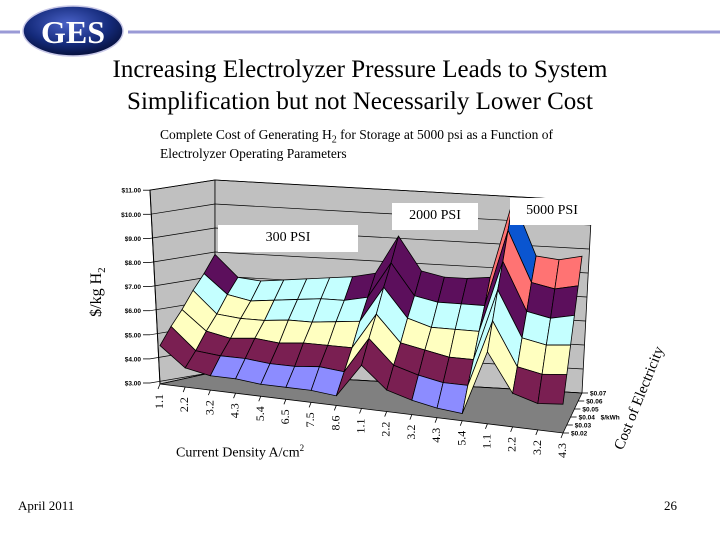 This screenshot has width=720, height=540. What do you see at coordinates (246, 134) in the screenshot?
I see `subtitle-text: Complete Cost of Generating H` at bounding box center [246, 134].